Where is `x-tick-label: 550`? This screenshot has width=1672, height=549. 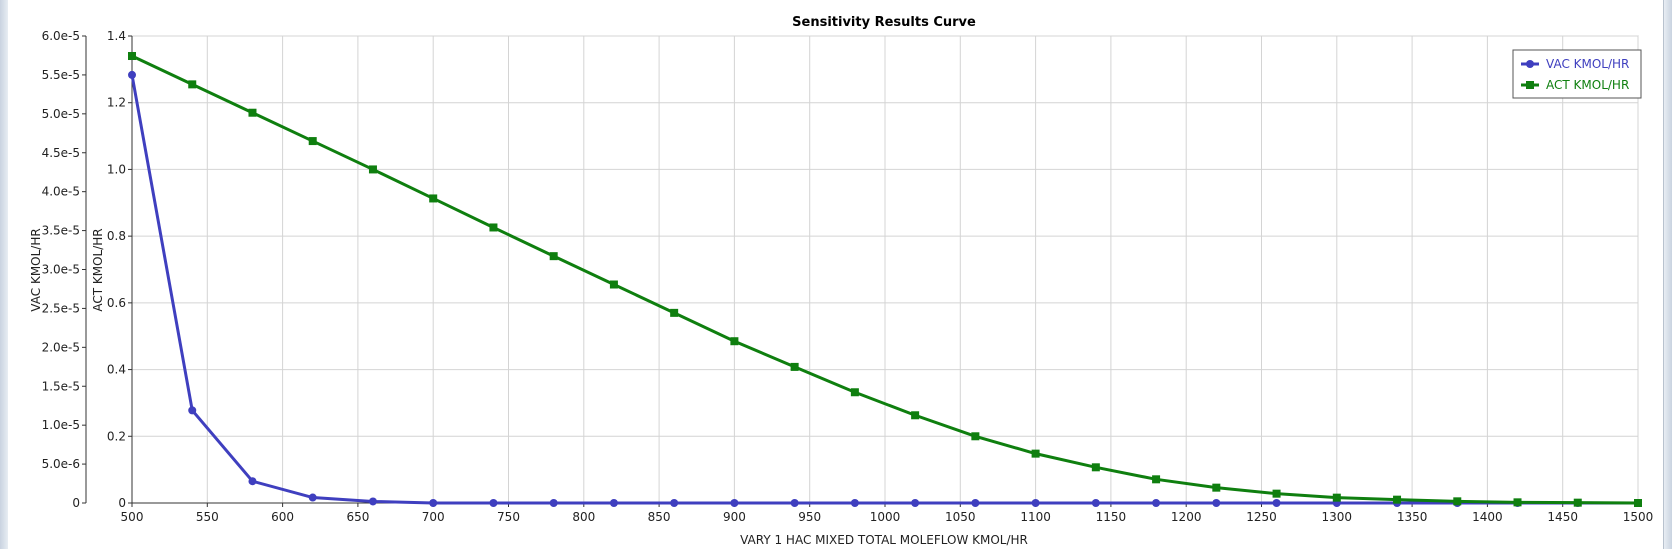 x-tick-label: 550 is located at coordinates (207, 517).